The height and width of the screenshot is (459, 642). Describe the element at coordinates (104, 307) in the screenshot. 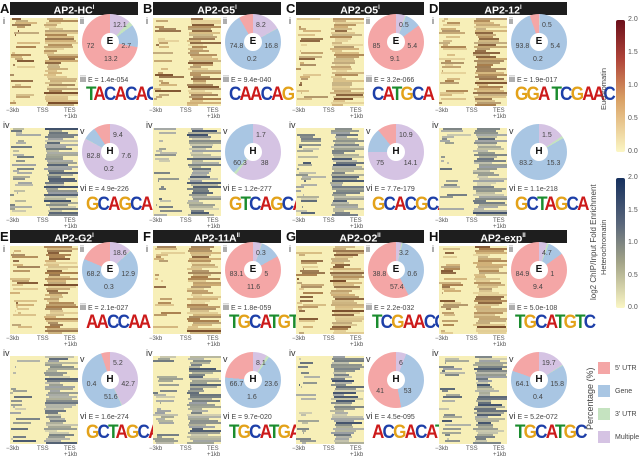

I see `euchromatin-evalue: iii E = 2.1e-027` at that location.